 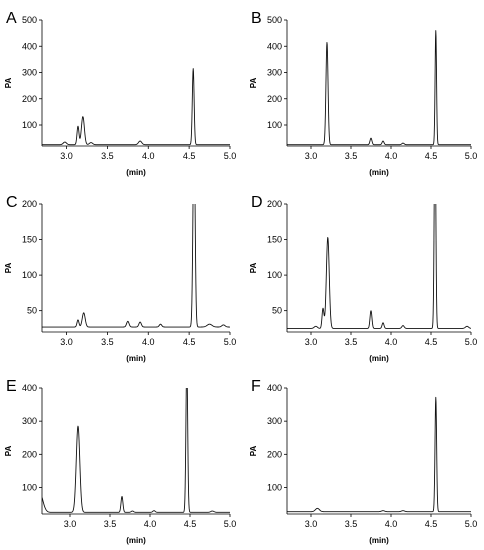 What do you see at coordinates (11, 386) in the screenshot?
I see `panel-letter: E` at bounding box center [11, 386].